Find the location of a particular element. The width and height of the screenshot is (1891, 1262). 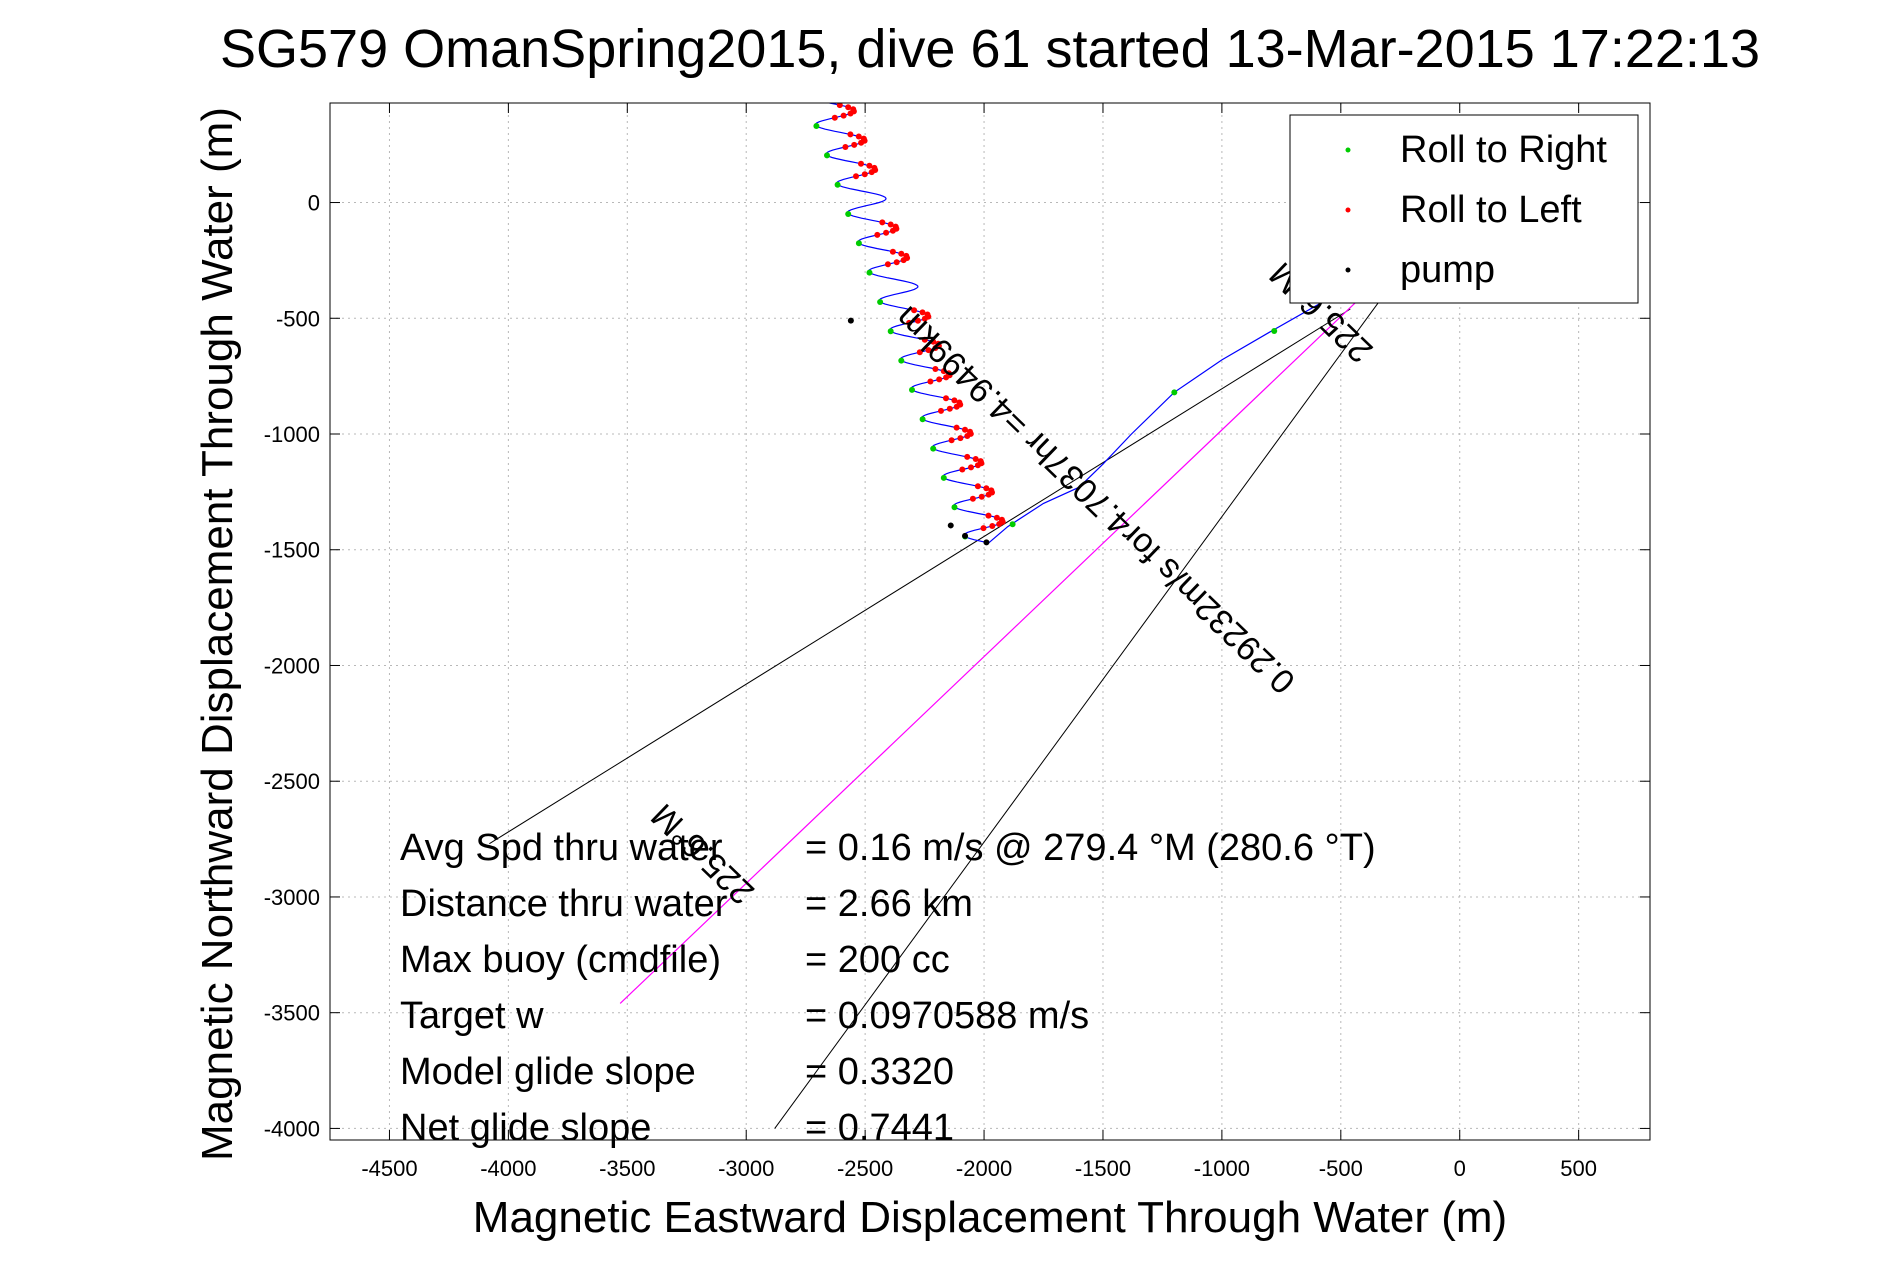

legend-label: pump is located at coordinates (1447, 270).